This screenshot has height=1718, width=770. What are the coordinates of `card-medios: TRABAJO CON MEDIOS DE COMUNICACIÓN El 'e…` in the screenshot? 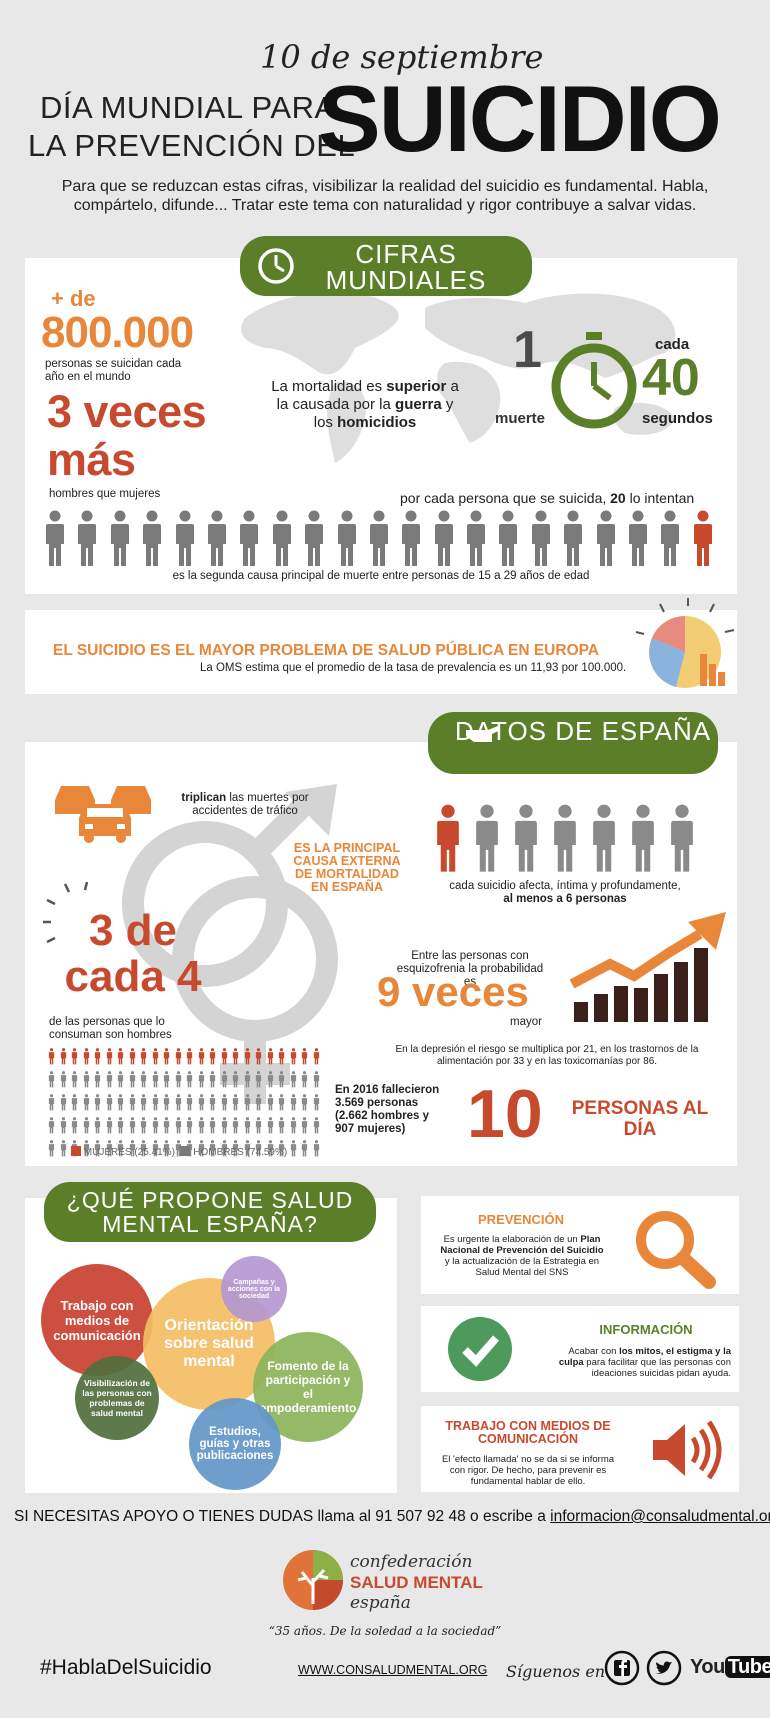 It's located at (580, 1449).